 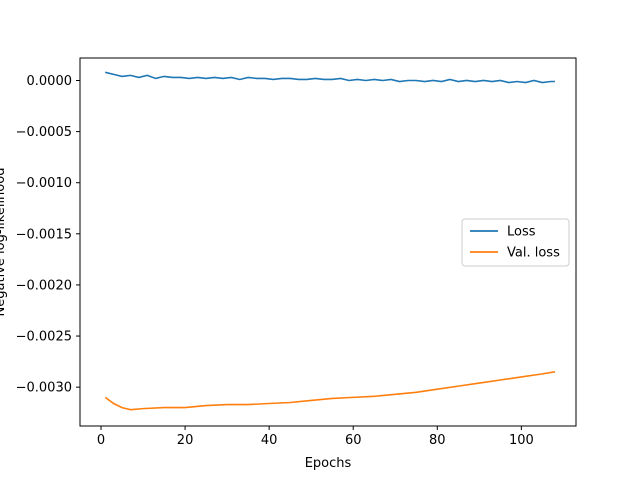 I want to click on x-tick-label: 60, so click(x=353, y=440).